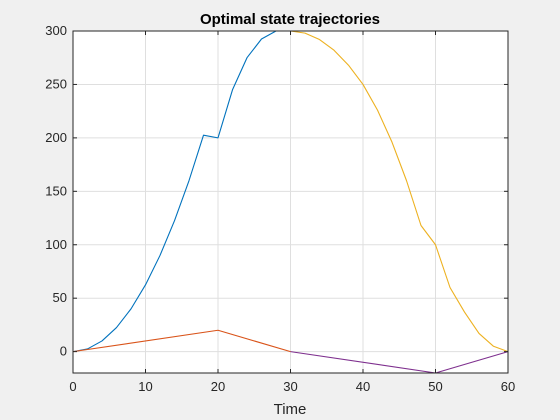 This screenshot has height=420, width=560. What do you see at coordinates (145, 386) in the screenshot?
I see `x-tick-label: 10` at bounding box center [145, 386].